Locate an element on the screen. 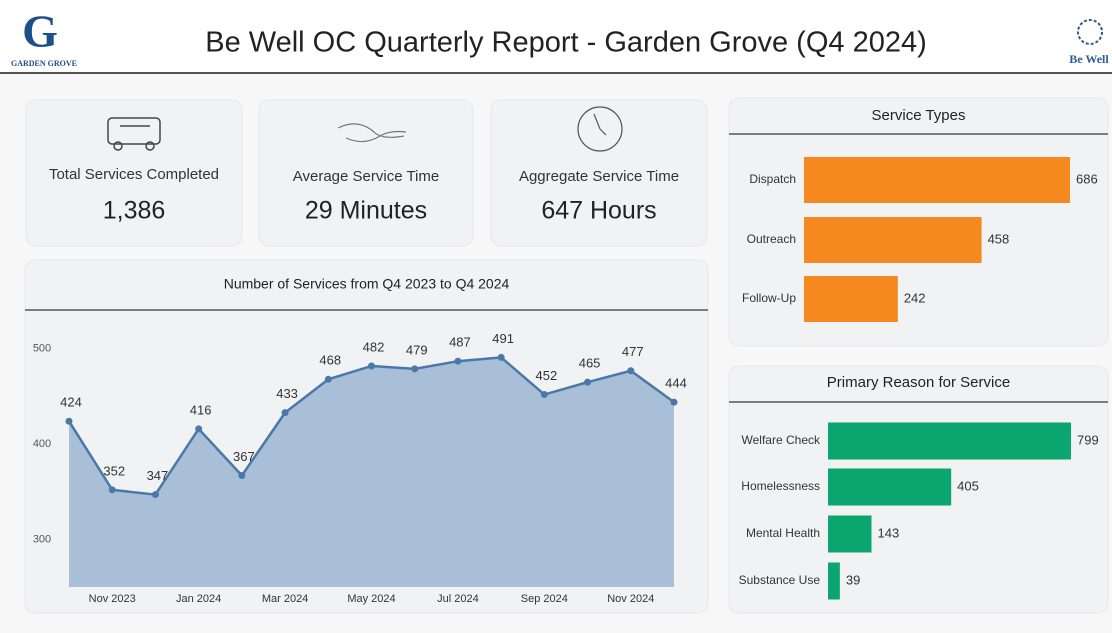 This screenshot has height=633, width=1112. header-bar is located at coordinates (556, 36).